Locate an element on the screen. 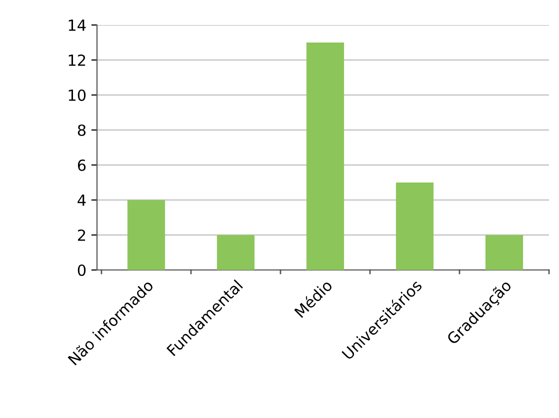 This screenshot has width=559, height=418. y-tick-label: 2 is located at coordinates (82, 235).